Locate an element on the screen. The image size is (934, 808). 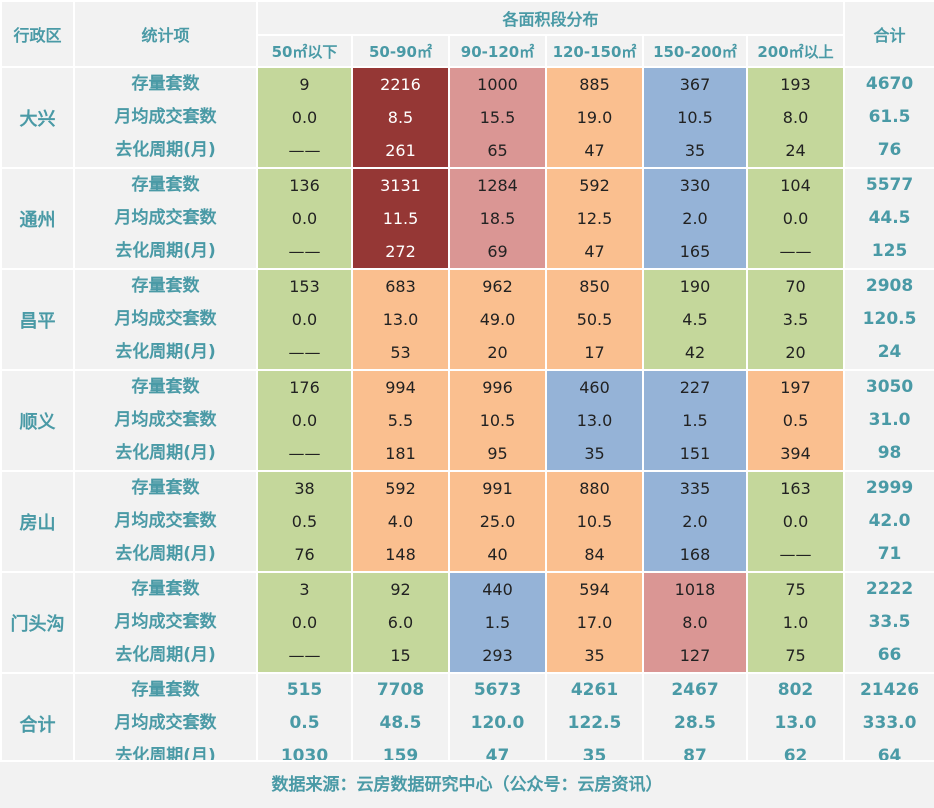
total-value: 61.5 is located at coordinates (889, 117).